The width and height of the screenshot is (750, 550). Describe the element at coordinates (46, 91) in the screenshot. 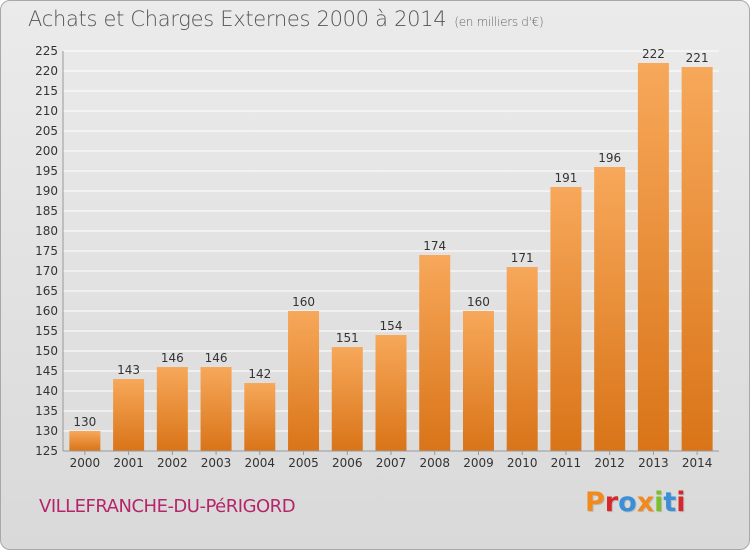

I see `y-tick-label: 215` at that location.